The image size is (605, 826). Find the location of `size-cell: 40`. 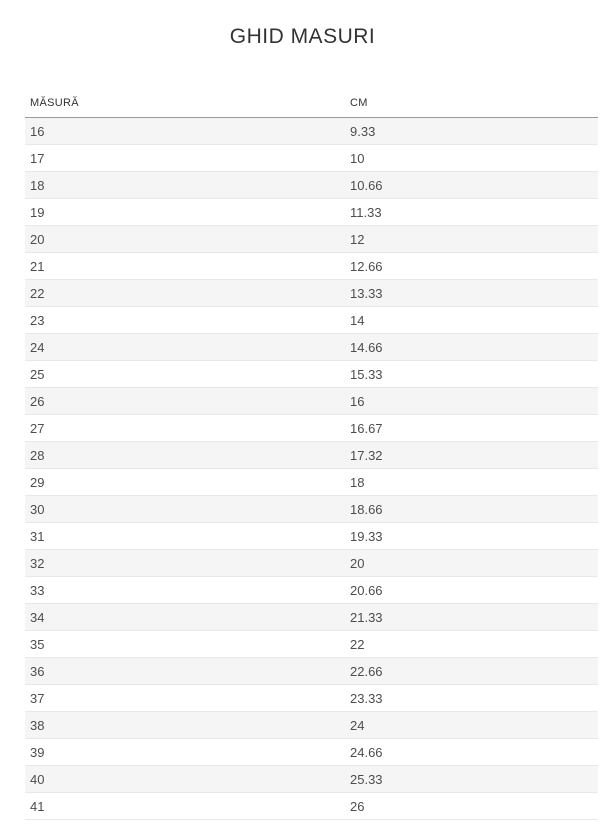

size-cell: 40 is located at coordinates (185, 779).